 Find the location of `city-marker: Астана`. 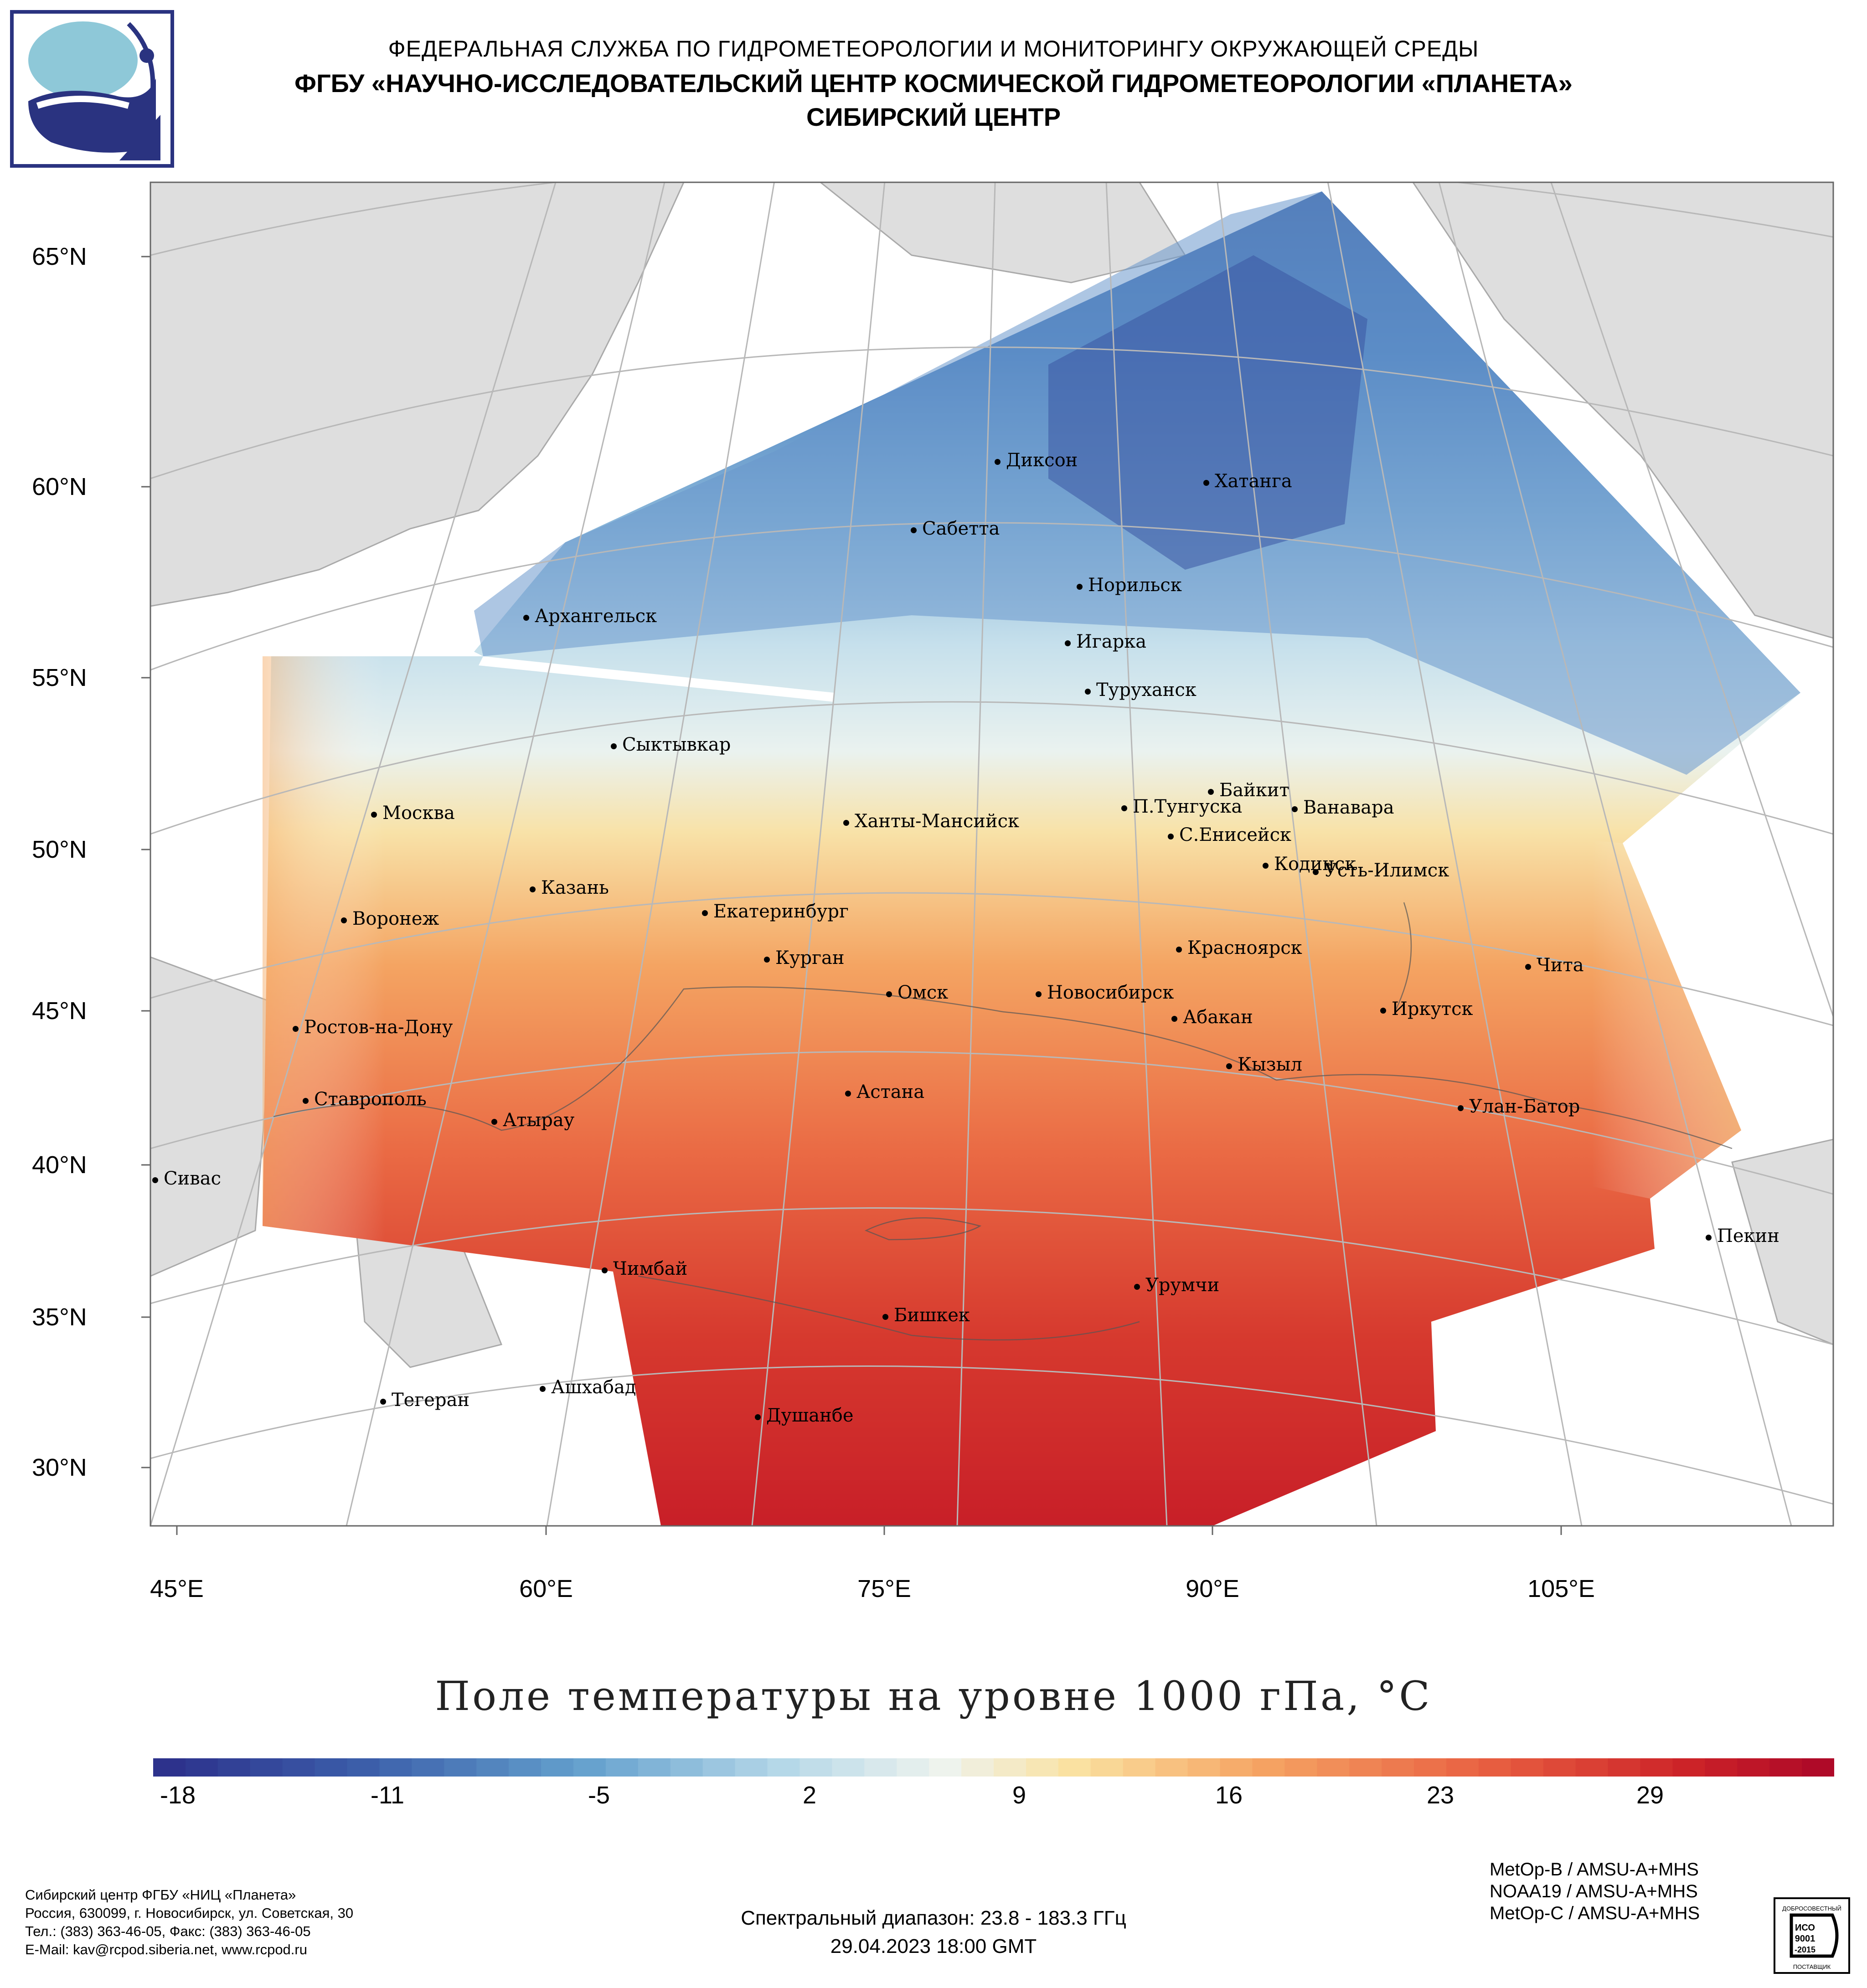

city-marker: Астана is located at coordinates (884, 1092).